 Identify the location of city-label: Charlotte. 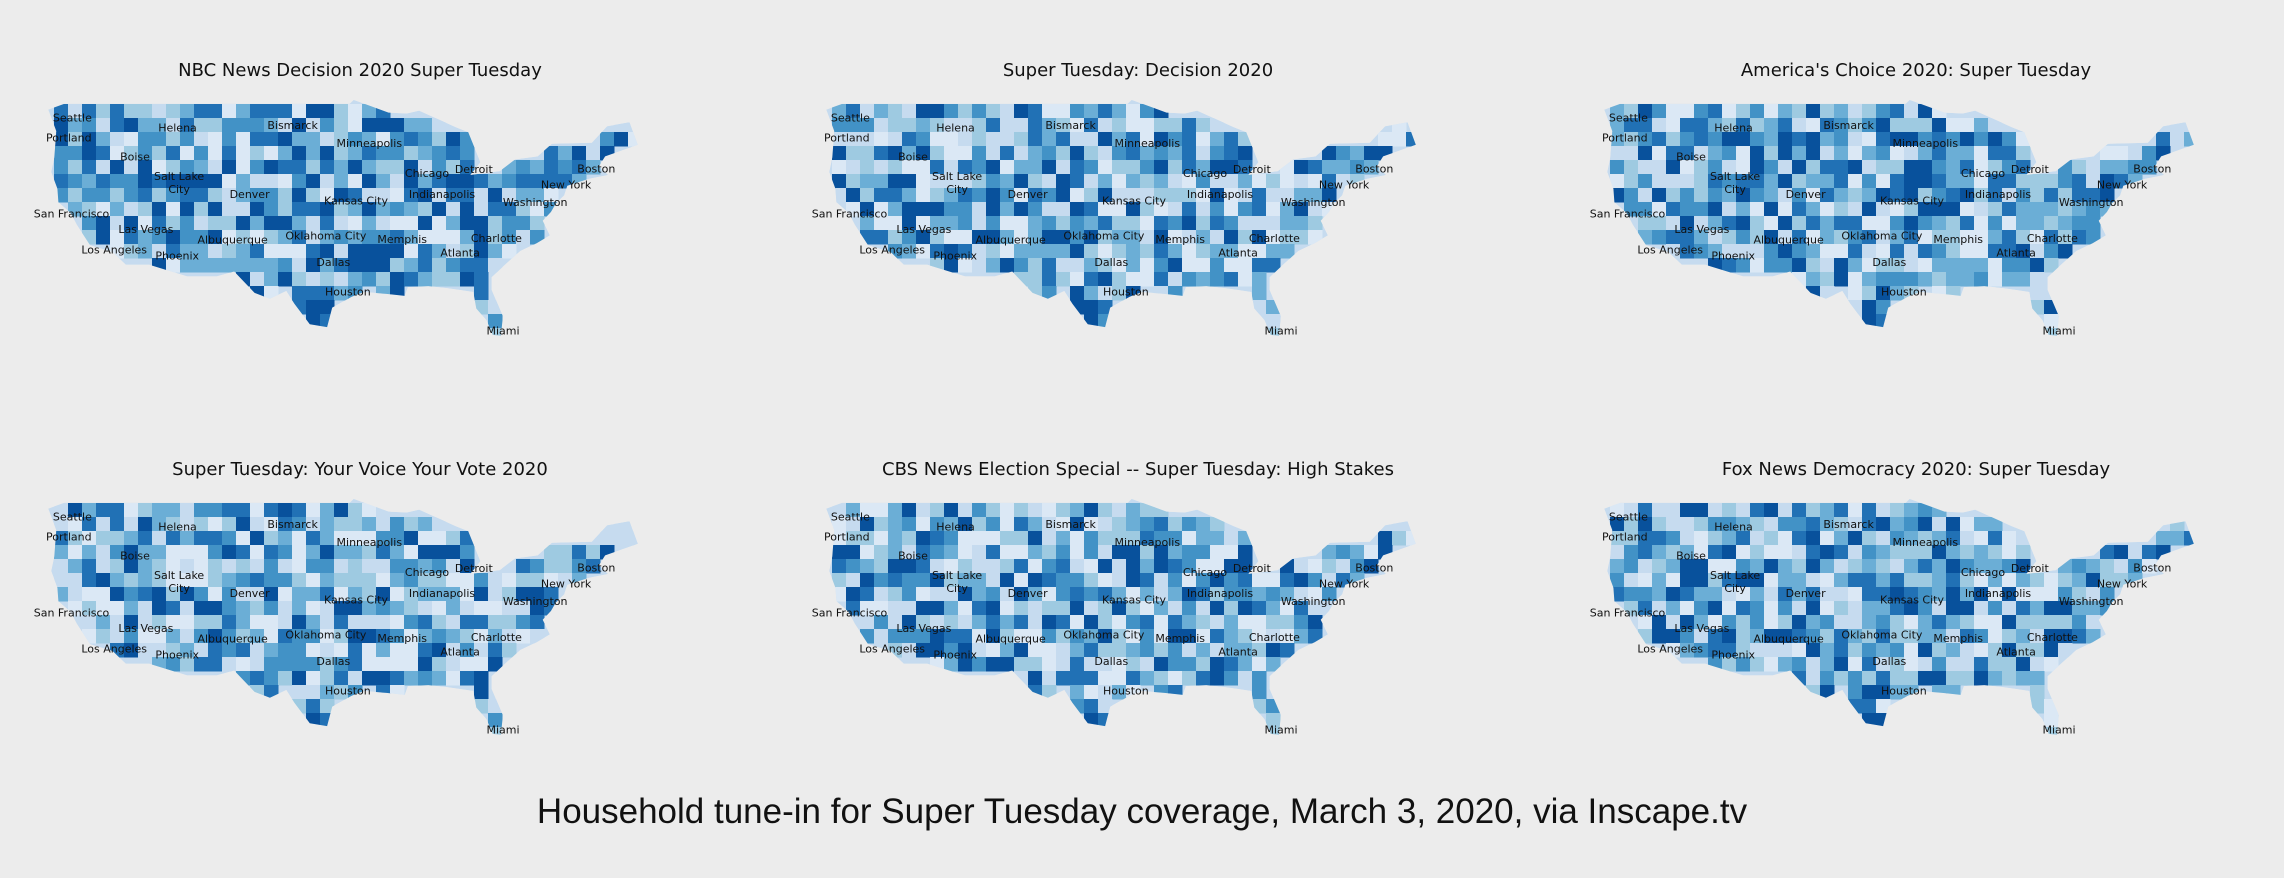
(496, 238).